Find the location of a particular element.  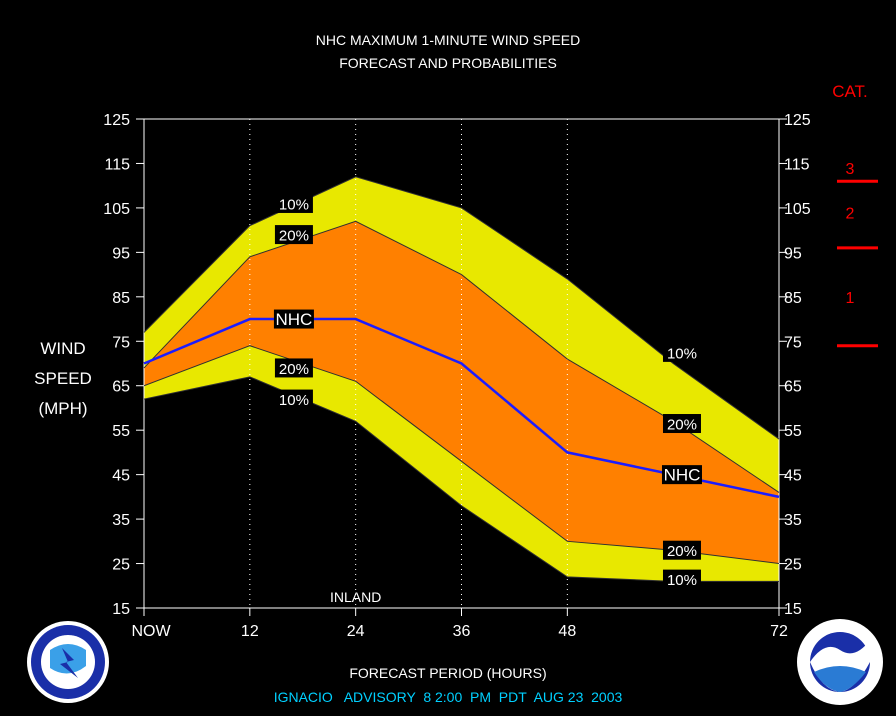

series-label-2: NHC is located at coordinates (293, 319).